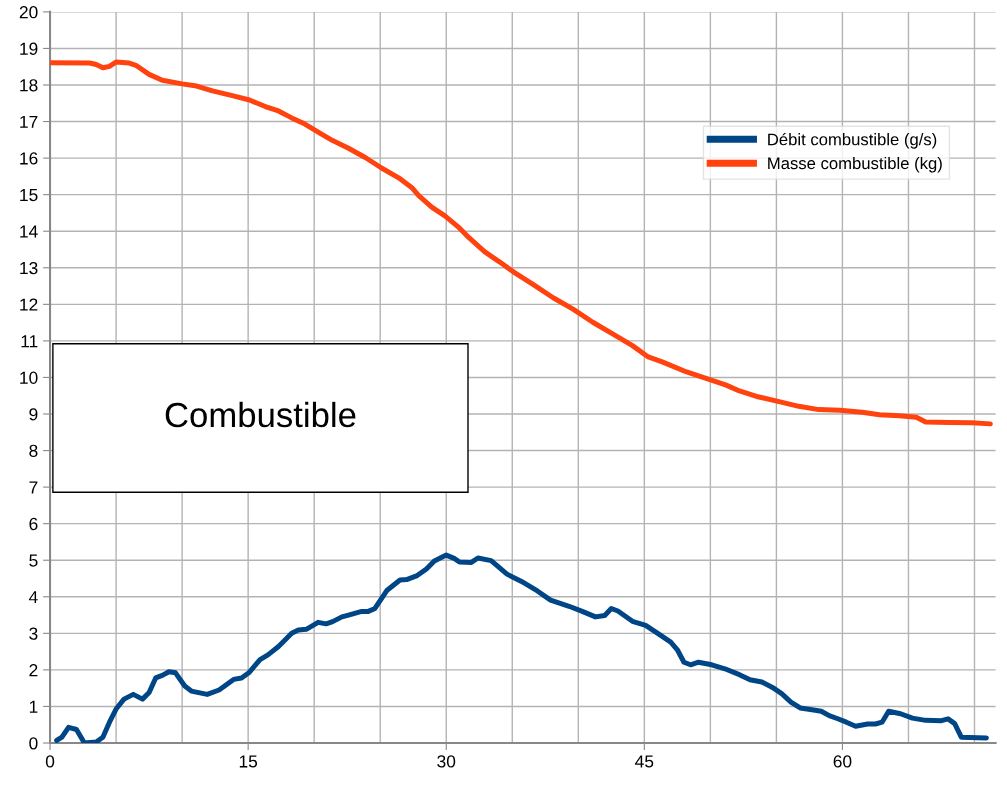 The height and width of the screenshot is (787, 1007). What do you see at coordinates (29, 195) in the screenshot?
I see `y-tick-label: 15` at bounding box center [29, 195].